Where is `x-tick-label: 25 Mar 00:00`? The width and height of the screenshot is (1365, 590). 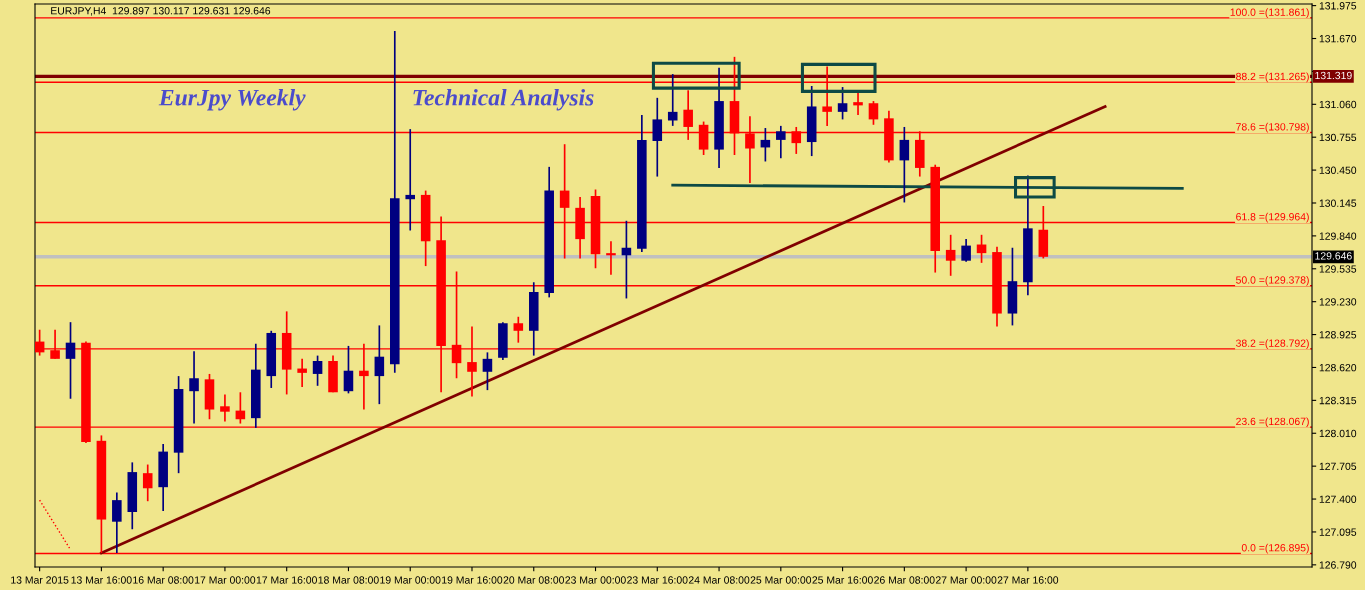
x-tick-label: 25 Mar 00:00 is located at coordinates (781, 580).